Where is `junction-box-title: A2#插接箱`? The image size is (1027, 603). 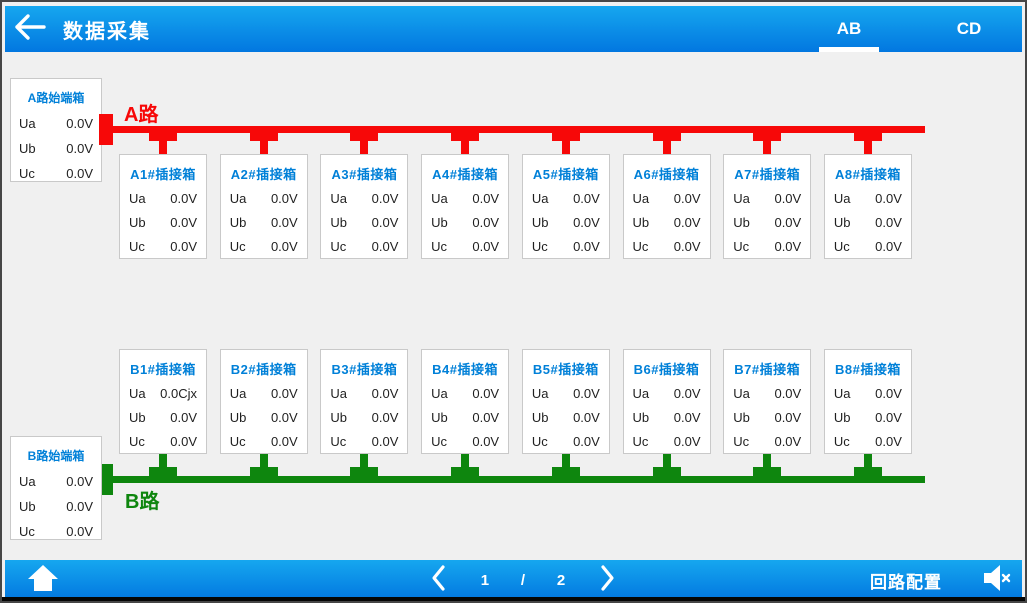 junction-box-title: A2#插接箱 is located at coordinates (263, 174).